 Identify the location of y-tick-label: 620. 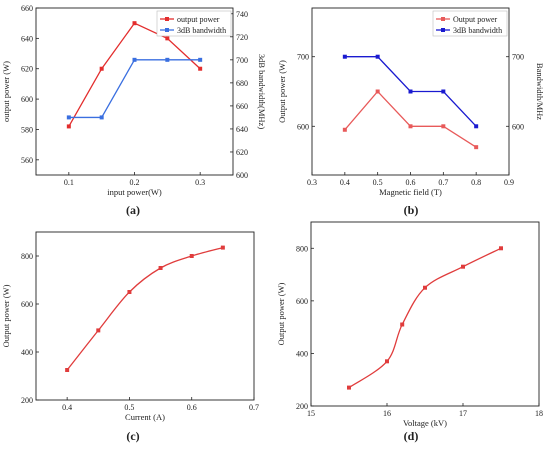
(27, 69).